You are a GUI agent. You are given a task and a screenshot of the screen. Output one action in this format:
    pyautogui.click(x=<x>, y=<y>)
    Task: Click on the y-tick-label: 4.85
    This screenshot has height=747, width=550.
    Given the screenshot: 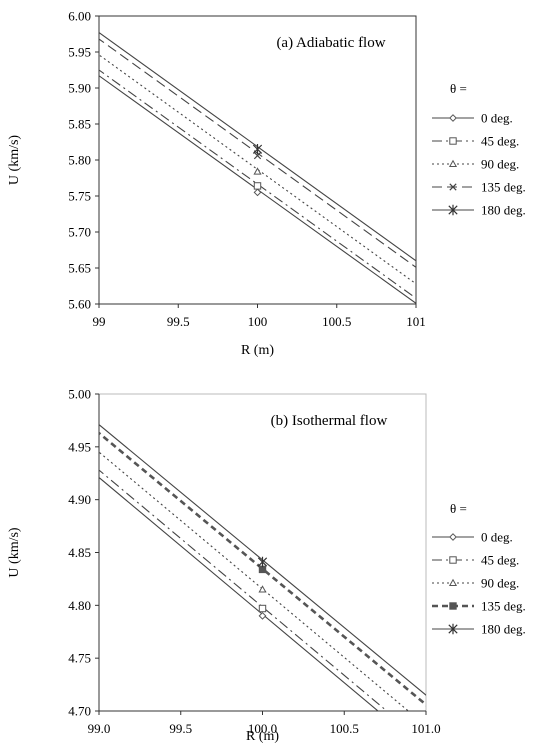 What is the action you would take?
    pyautogui.click(x=79, y=552)
    